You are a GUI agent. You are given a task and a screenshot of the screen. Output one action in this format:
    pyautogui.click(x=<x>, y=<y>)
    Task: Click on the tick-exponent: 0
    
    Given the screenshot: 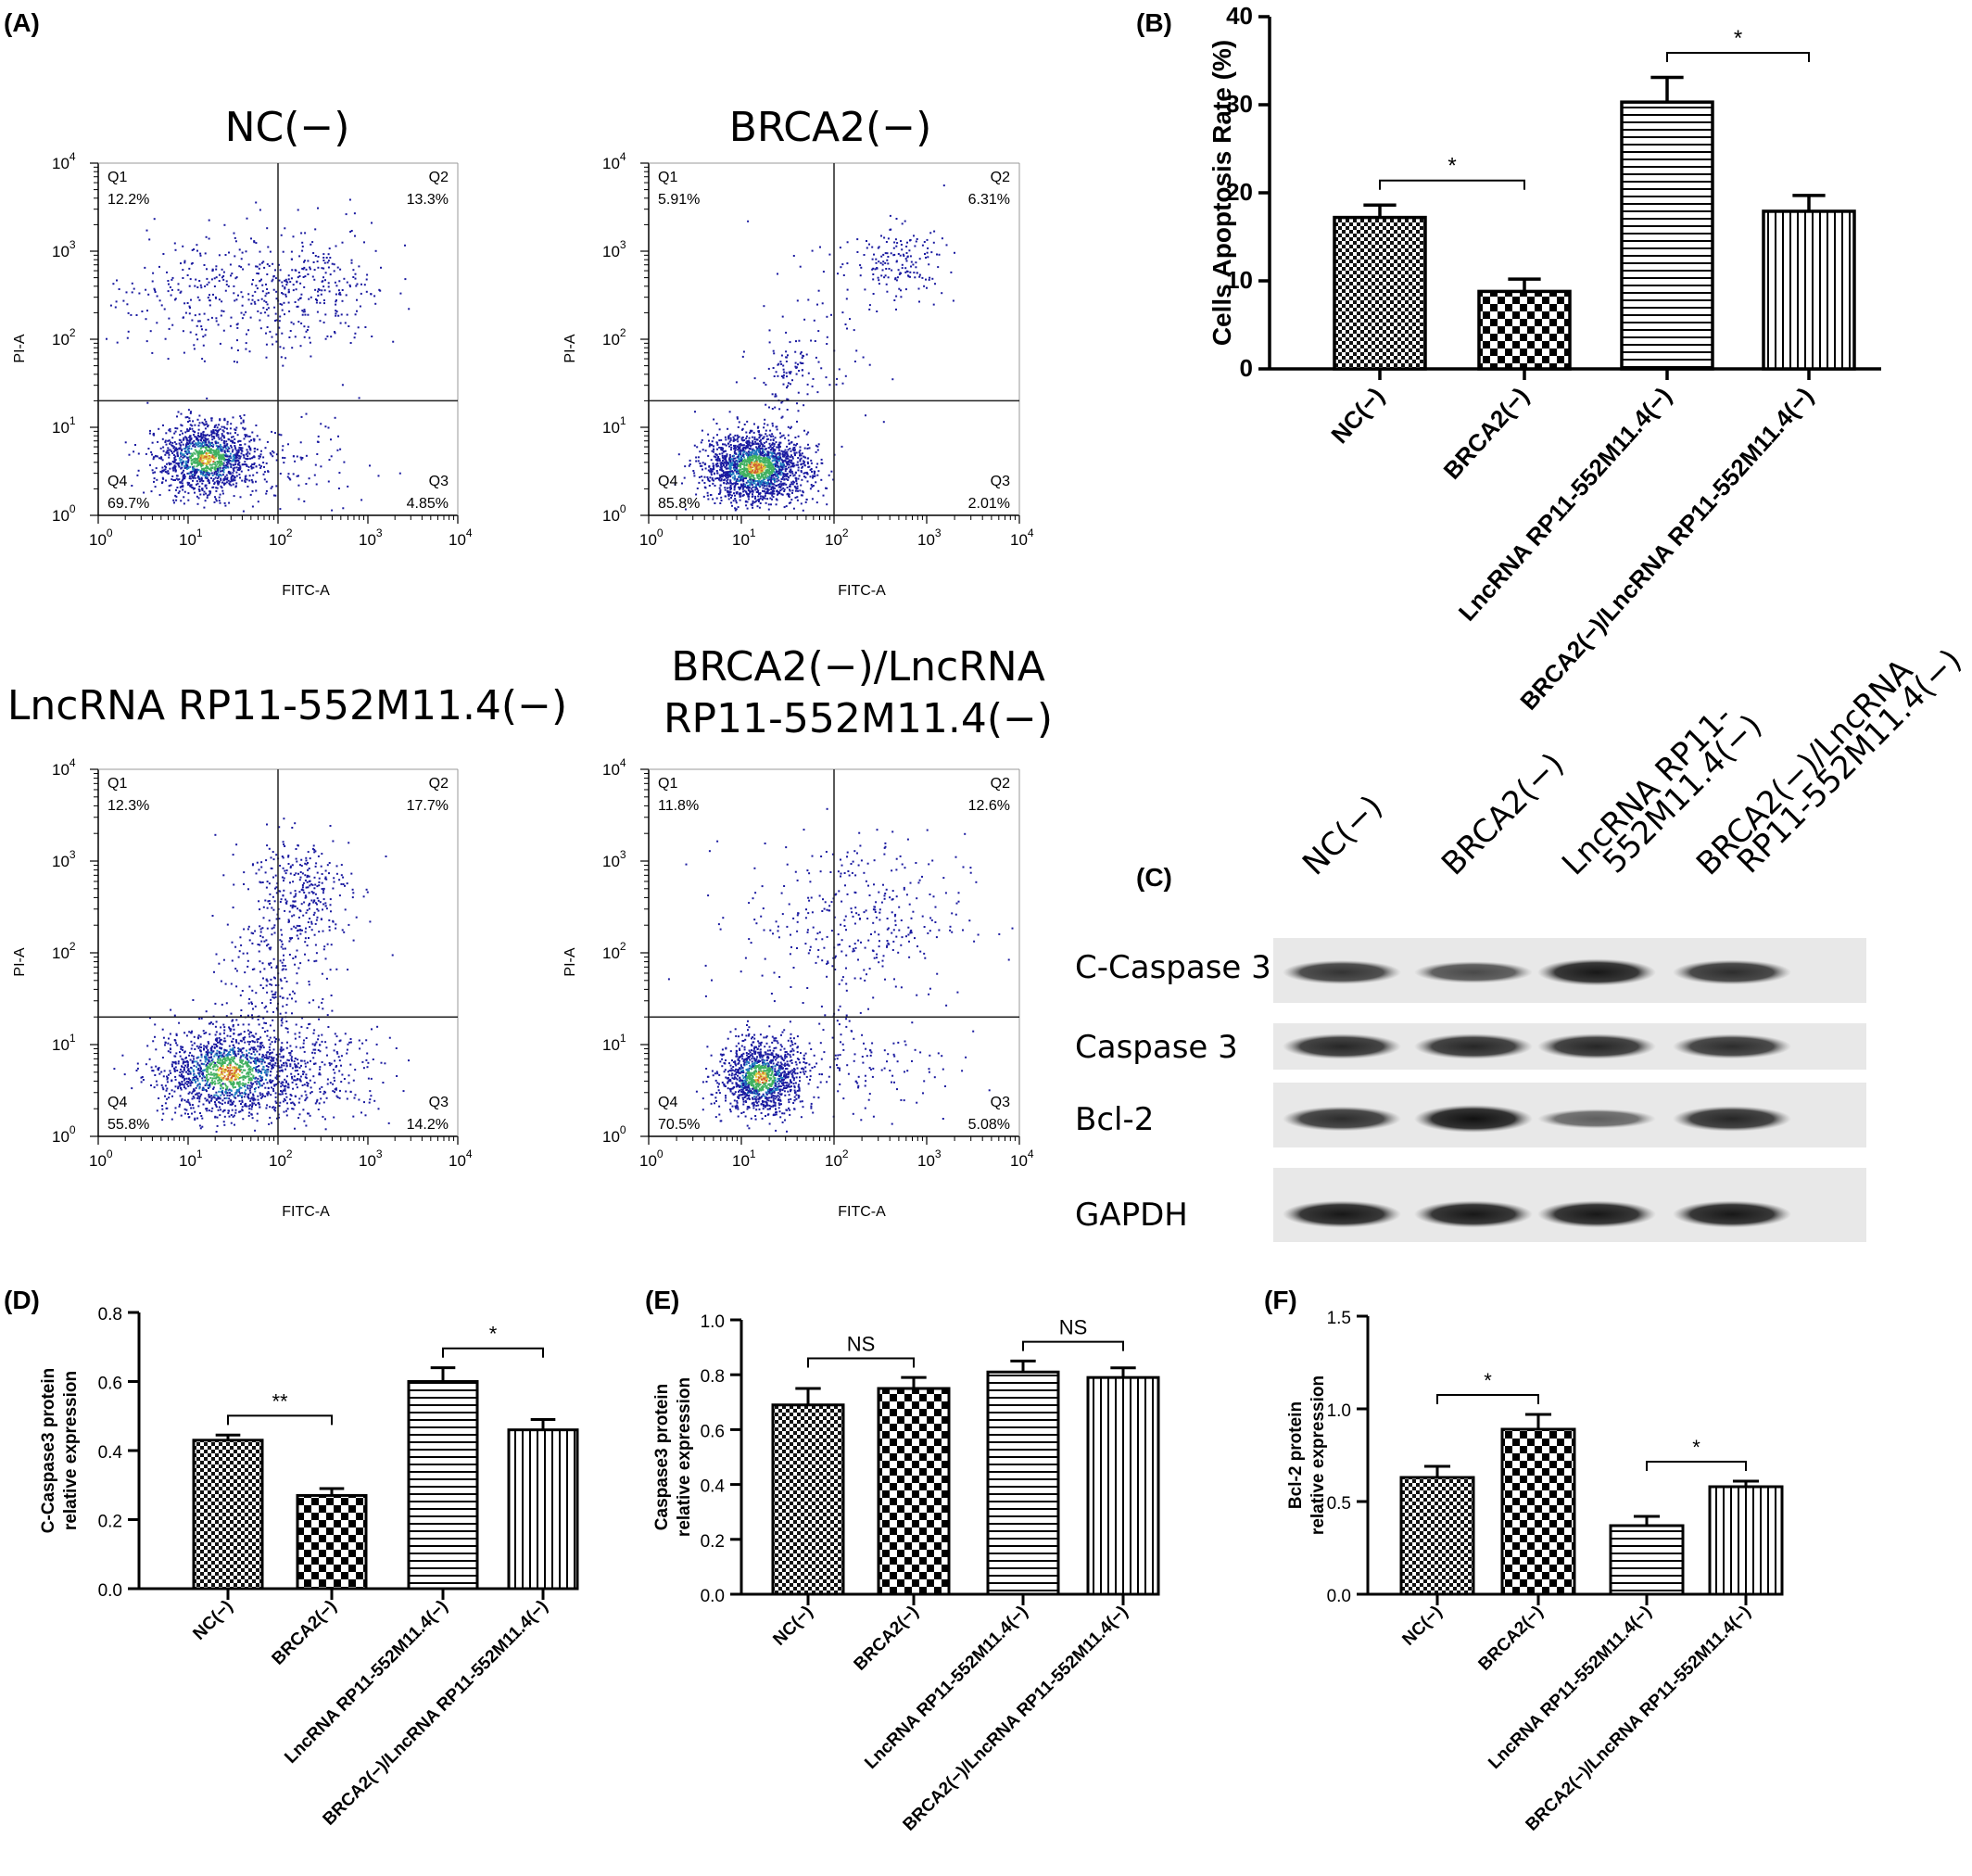 What is the action you would take?
    pyautogui.click(x=660, y=533)
    